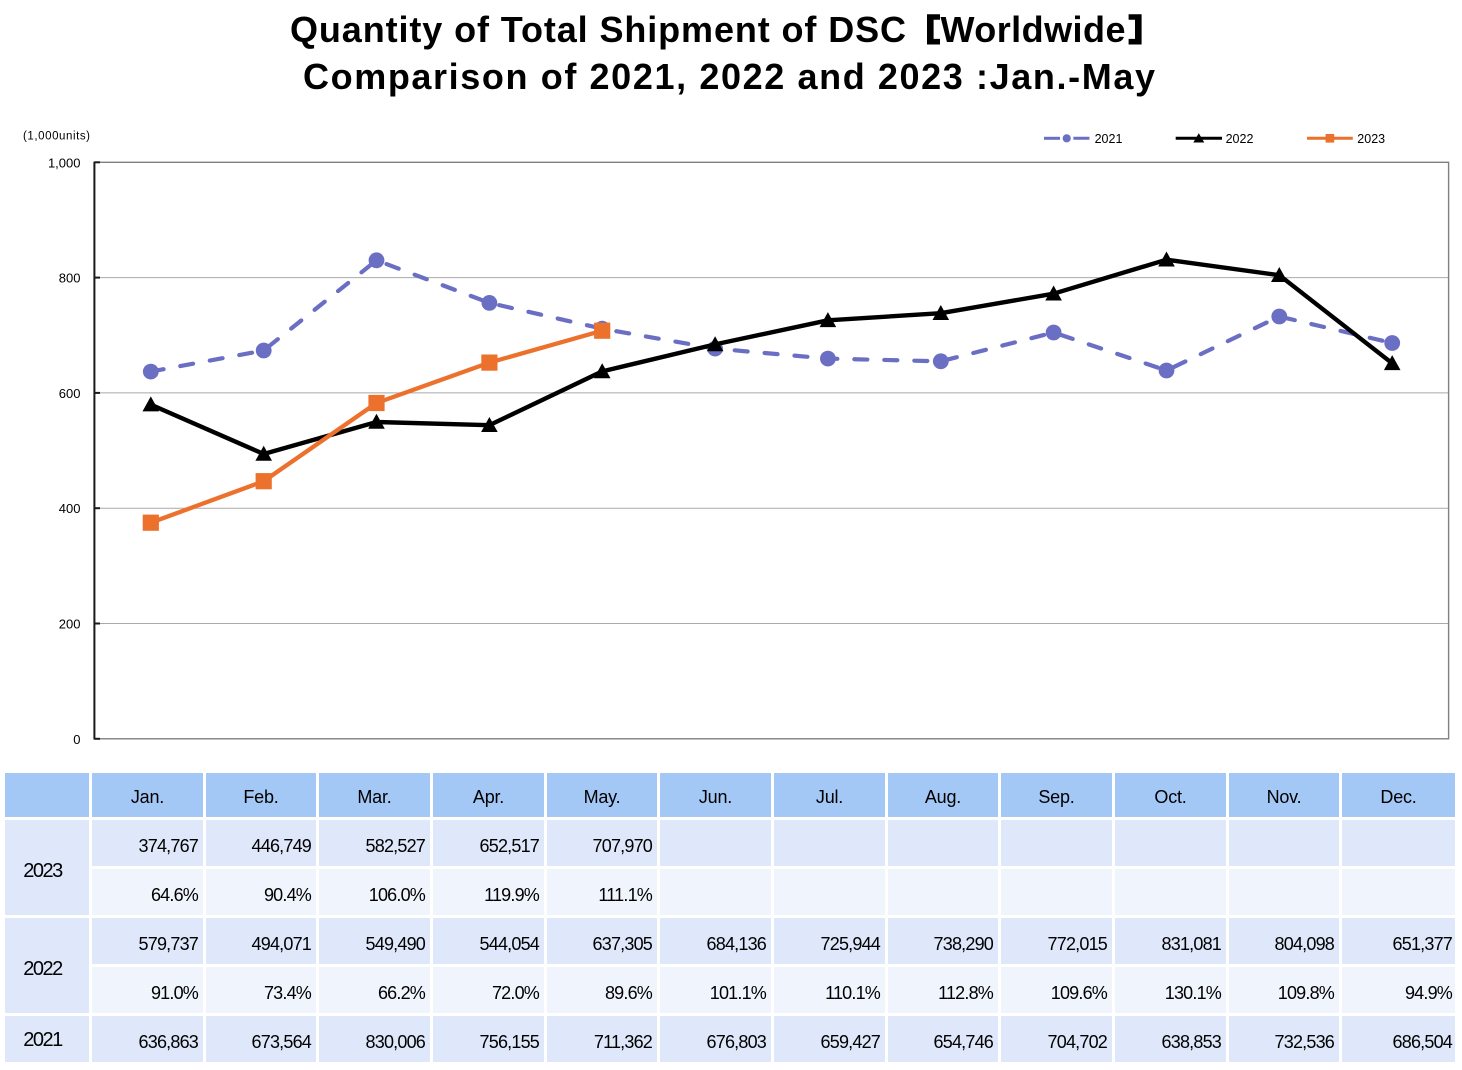  I want to click on svg-text: 400, so click(70, 508).